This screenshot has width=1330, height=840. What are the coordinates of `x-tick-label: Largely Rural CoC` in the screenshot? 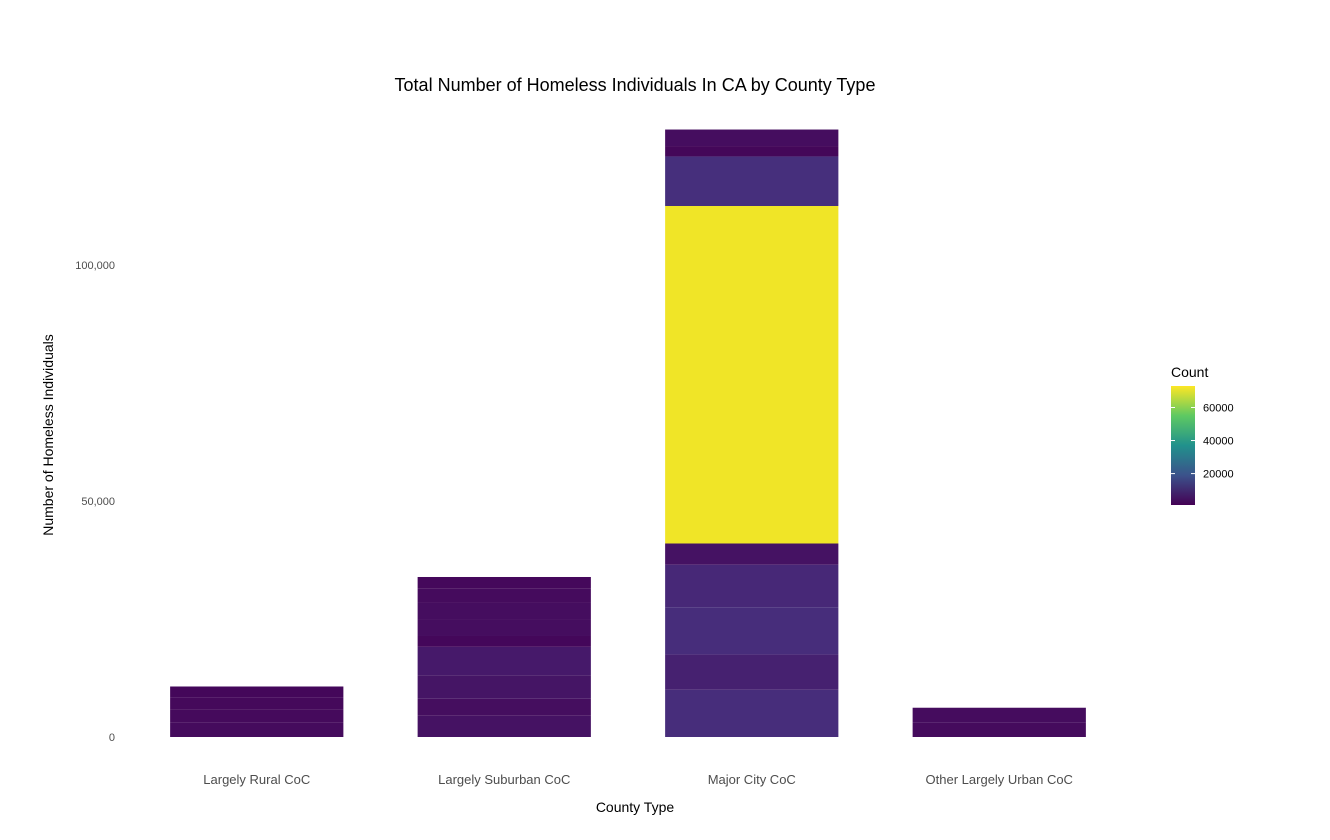 It's located at (256, 779).